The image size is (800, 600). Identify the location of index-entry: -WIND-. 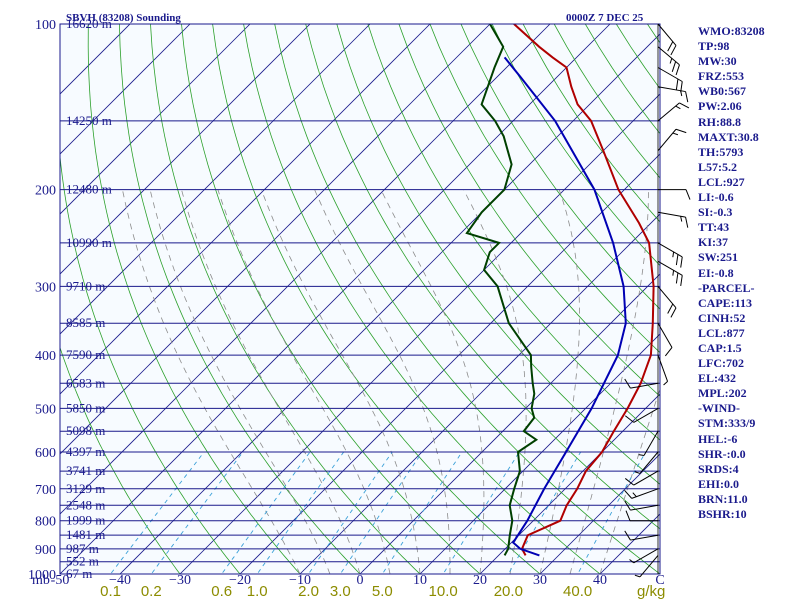
(719, 408).